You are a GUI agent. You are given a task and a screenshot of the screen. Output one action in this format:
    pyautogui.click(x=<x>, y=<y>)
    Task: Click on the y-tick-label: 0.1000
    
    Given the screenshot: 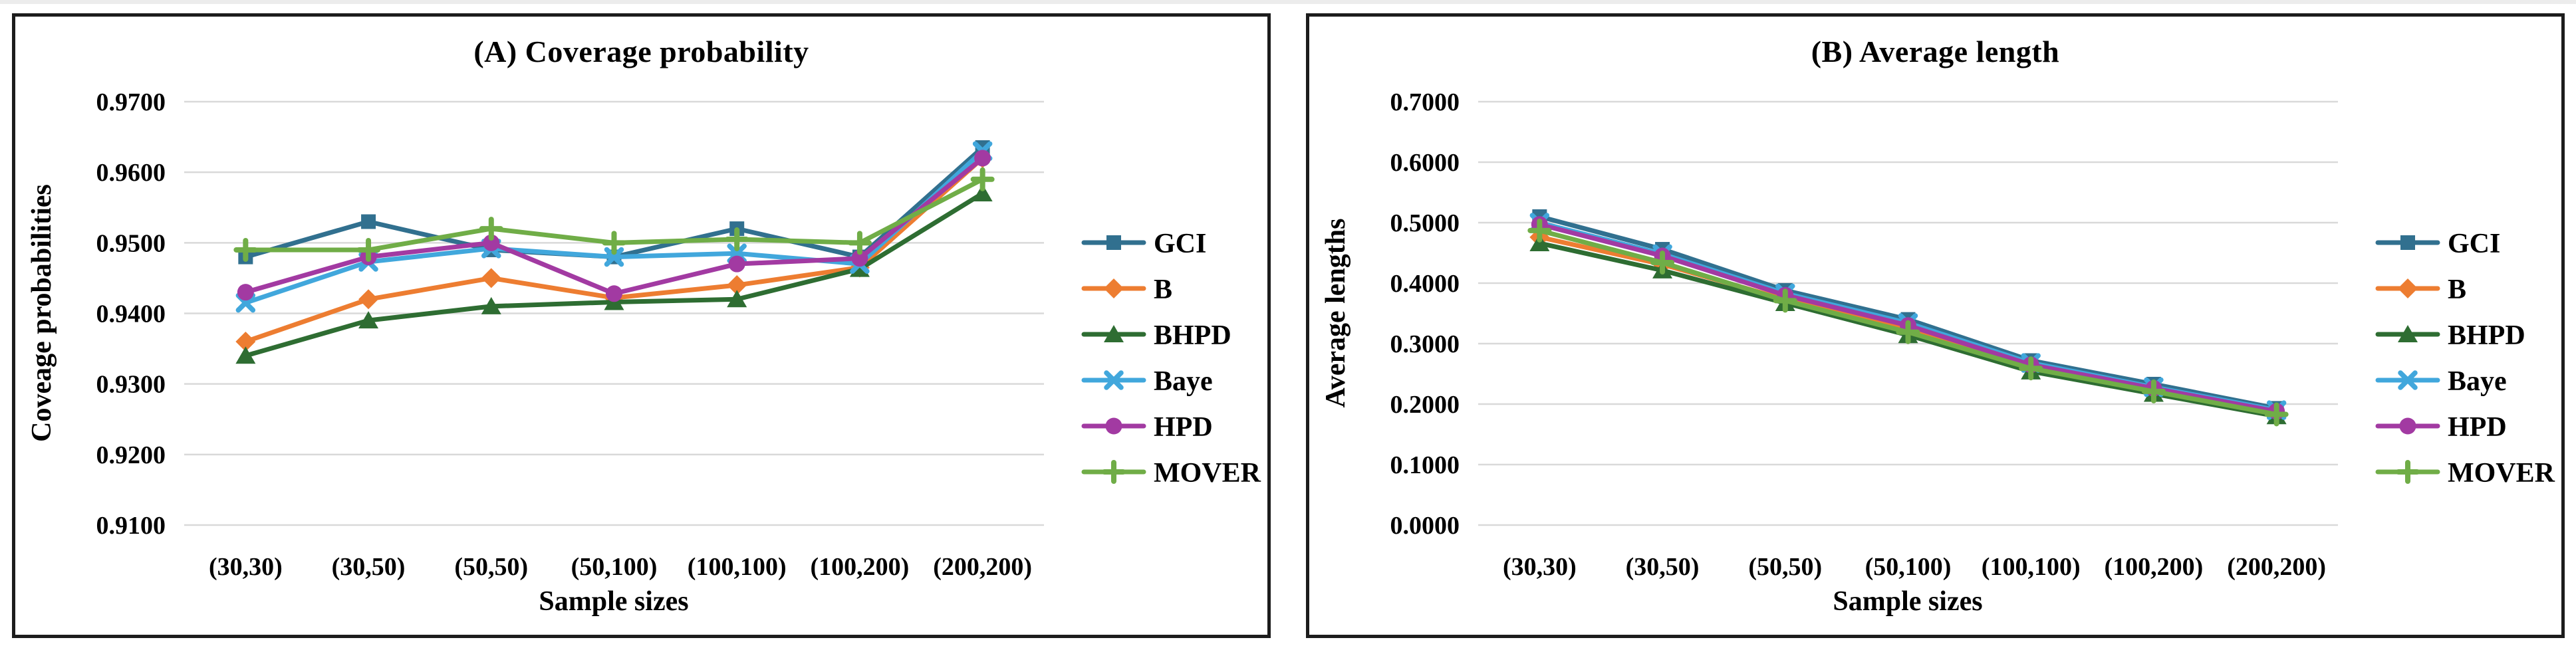 What is the action you would take?
    pyautogui.click(x=1425, y=465)
    